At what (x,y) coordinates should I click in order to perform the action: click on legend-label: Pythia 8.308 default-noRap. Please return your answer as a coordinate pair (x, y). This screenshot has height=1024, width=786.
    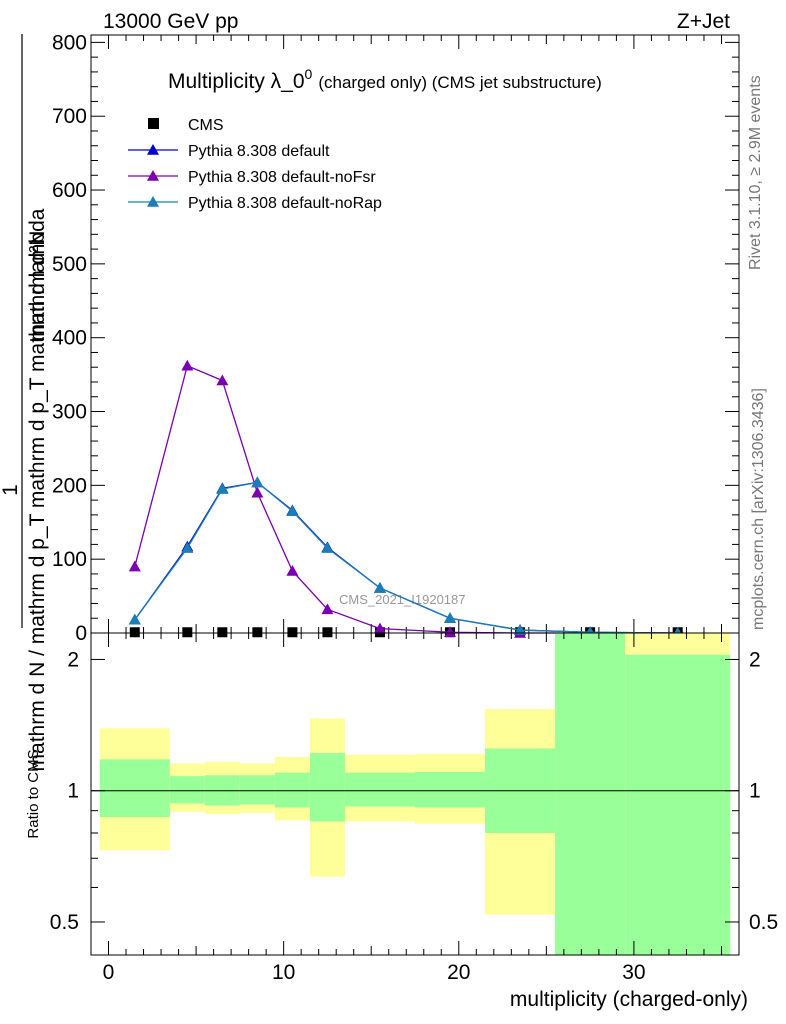
    Looking at the image, I should click on (285, 203).